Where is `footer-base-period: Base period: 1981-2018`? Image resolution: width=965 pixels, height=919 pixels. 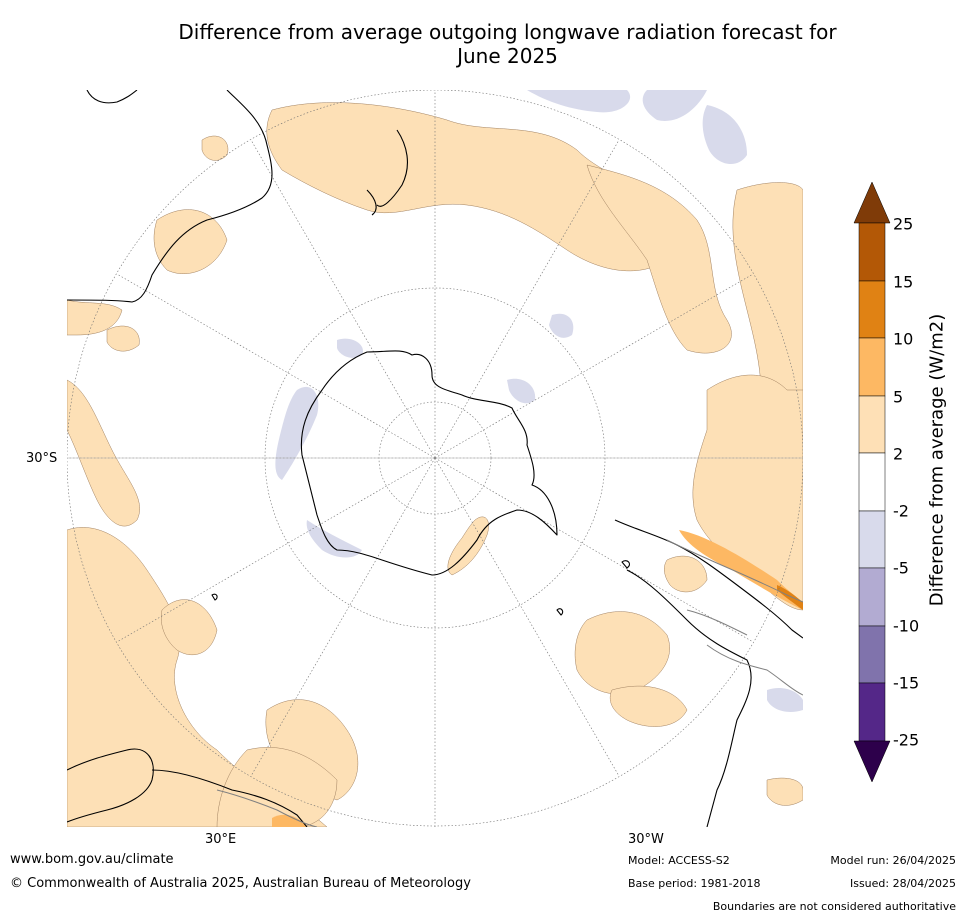 footer-base-period: Base period: 1981-2018 is located at coordinates (694, 883).